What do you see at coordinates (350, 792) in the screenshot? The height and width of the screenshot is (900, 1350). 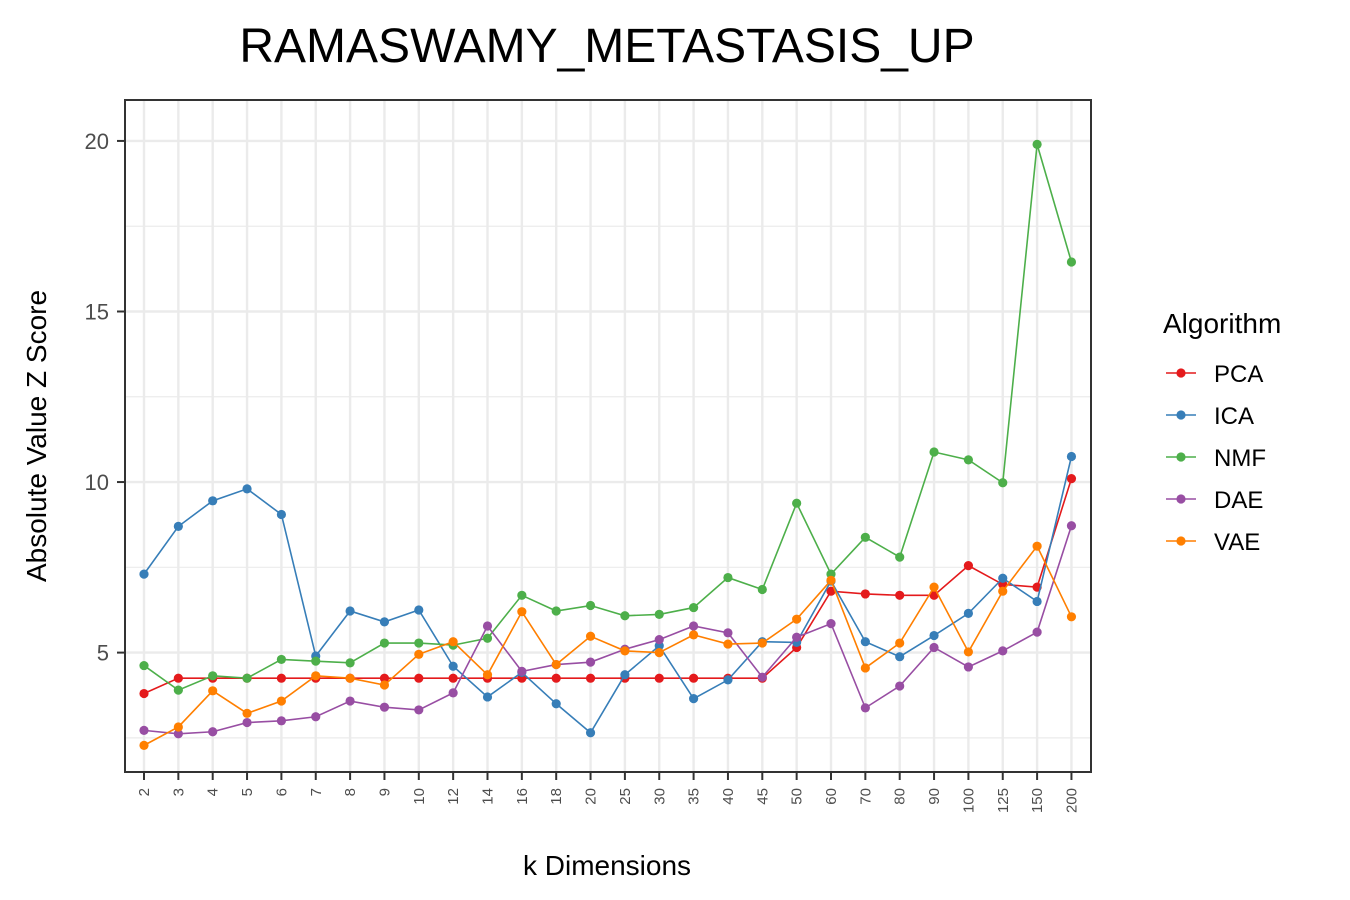 I see `x-tick-label-8: 8` at bounding box center [350, 792].